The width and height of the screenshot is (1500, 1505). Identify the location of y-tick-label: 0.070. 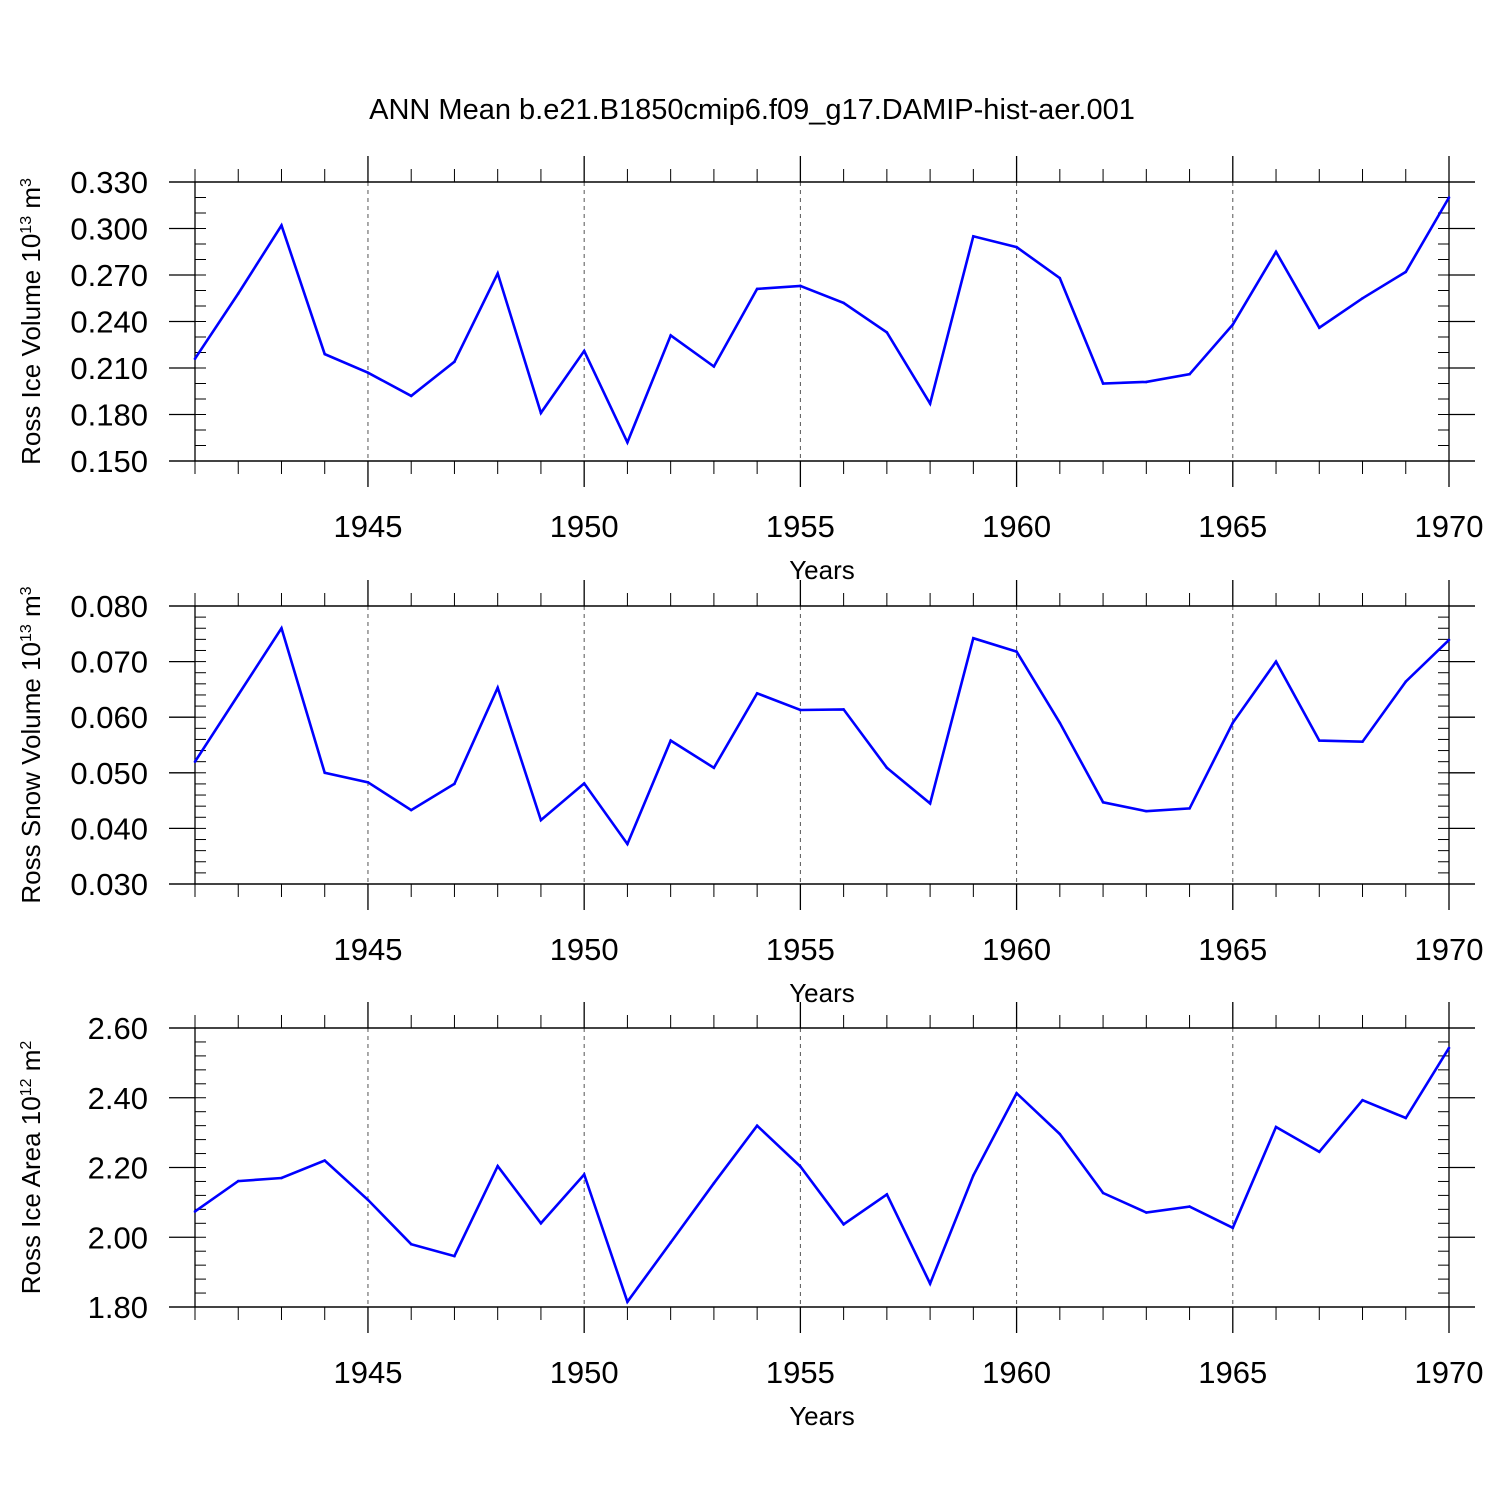
(109, 662).